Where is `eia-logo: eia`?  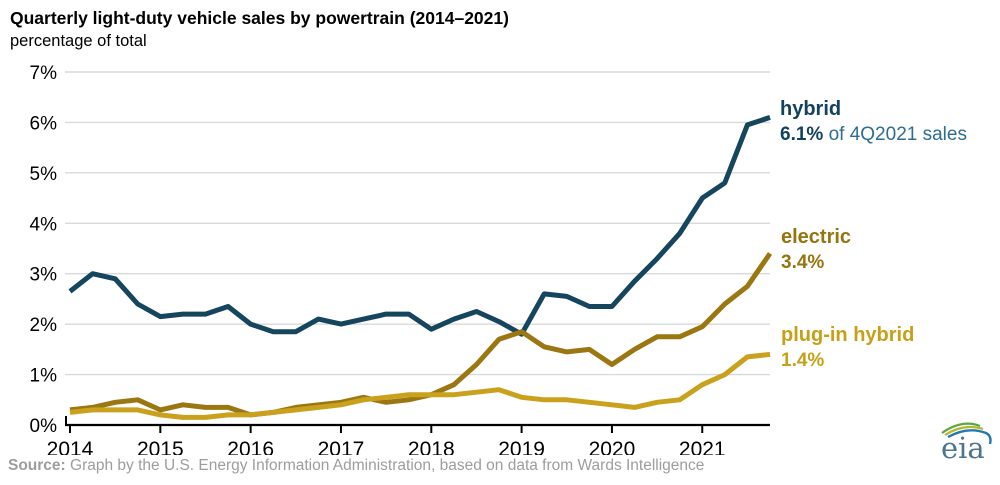
eia-logo: eia is located at coordinates (966, 443).